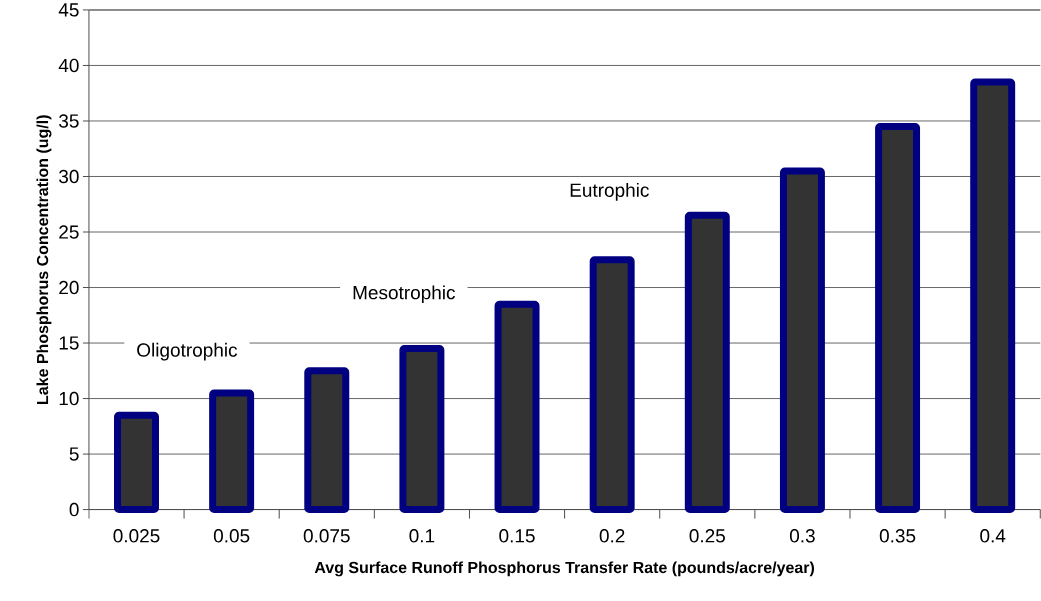  I want to click on x-tick-label: 0.075, so click(326, 536).